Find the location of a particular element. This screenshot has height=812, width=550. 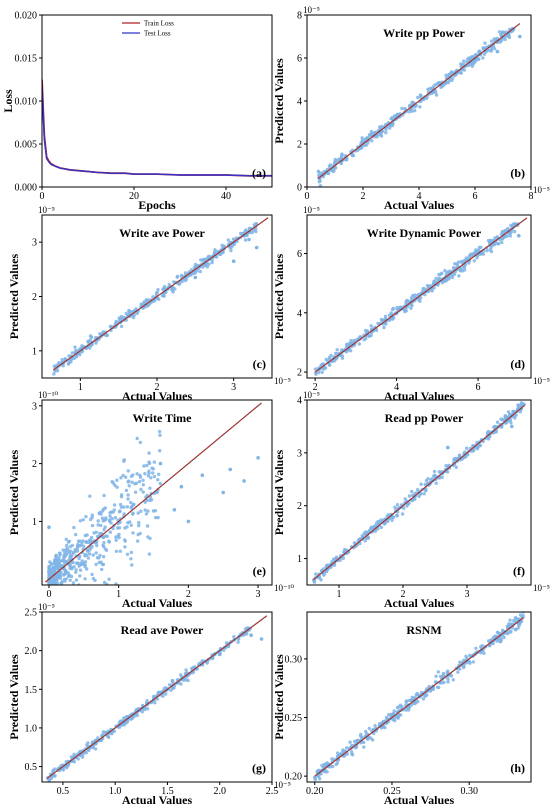

x-tick-label: 0 is located at coordinates (48, 594).